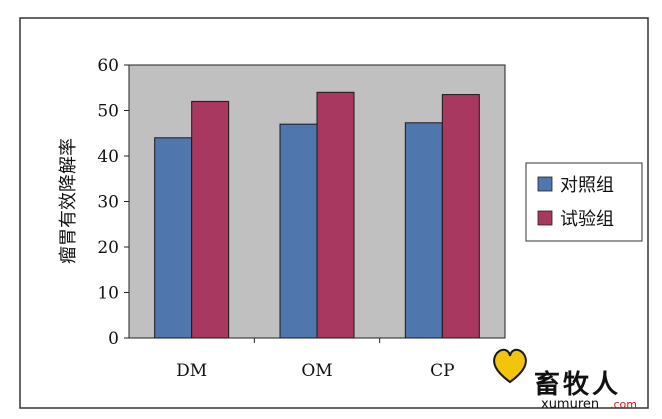 The width and height of the screenshot is (662, 419). What do you see at coordinates (68, 201) in the screenshot?
I see `y-axis-label: 瘤胃有效降解率` at bounding box center [68, 201].